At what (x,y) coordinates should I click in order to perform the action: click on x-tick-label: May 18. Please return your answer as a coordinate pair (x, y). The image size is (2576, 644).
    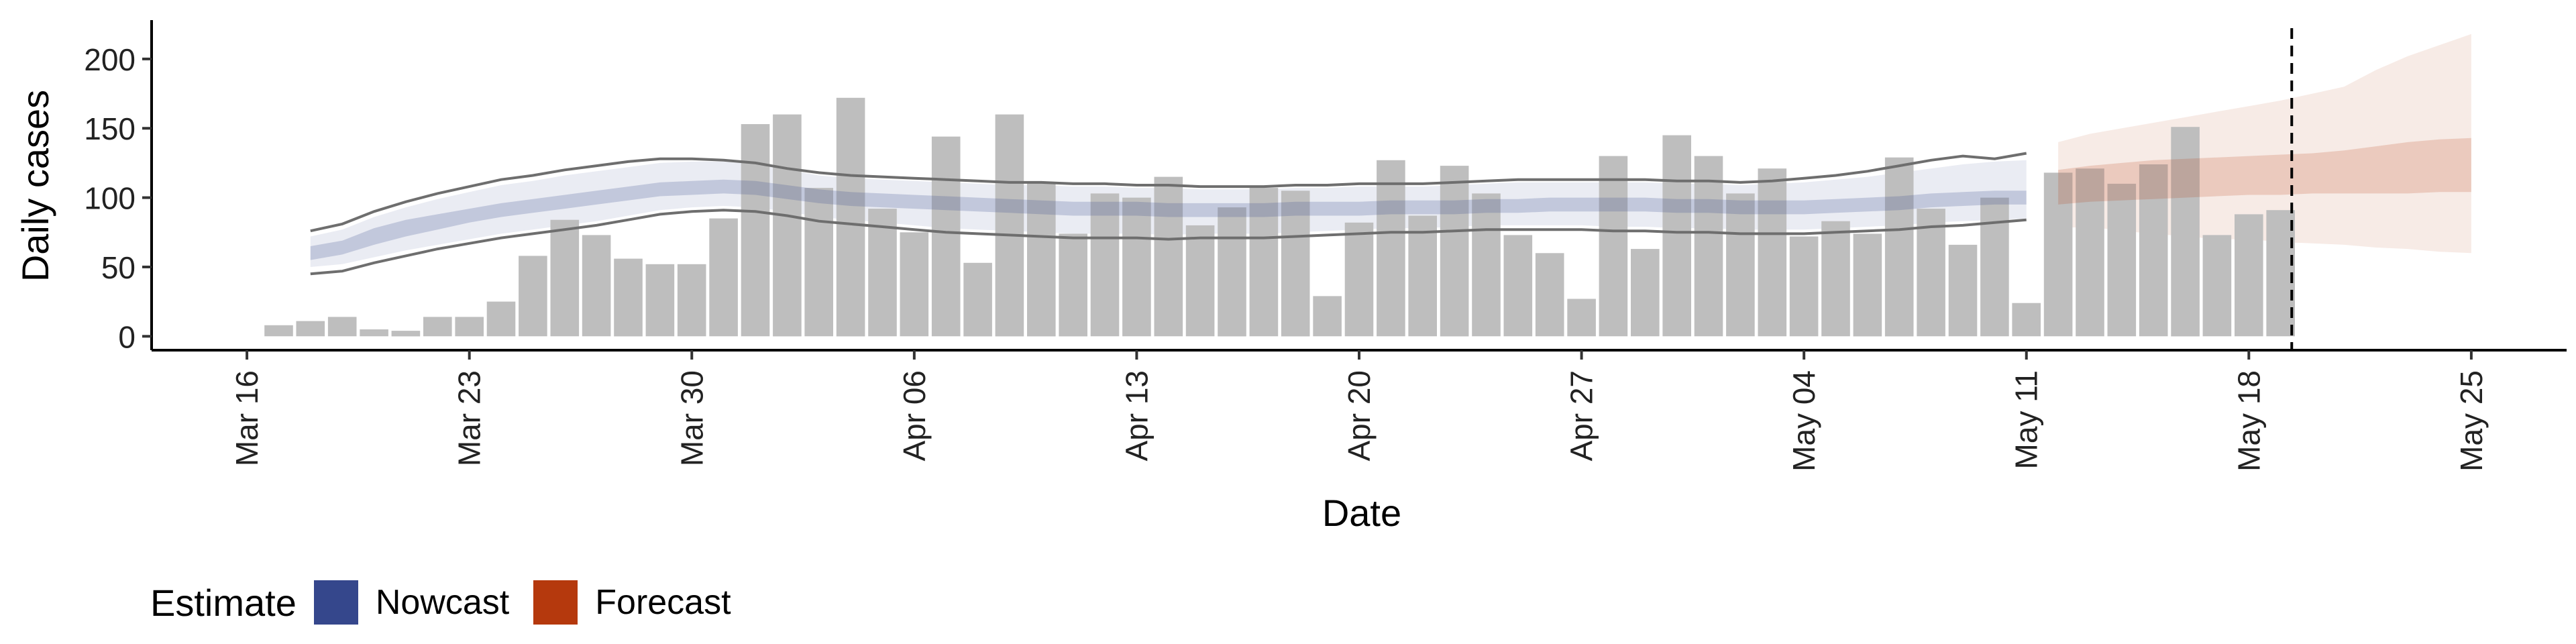
    Looking at the image, I should click on (2248, 421).